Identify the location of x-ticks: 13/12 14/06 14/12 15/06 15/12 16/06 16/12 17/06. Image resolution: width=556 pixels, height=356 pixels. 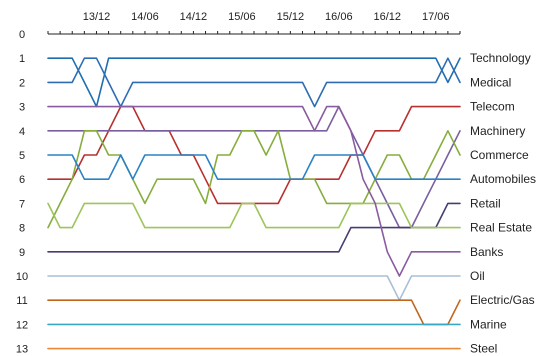
(254, 22).